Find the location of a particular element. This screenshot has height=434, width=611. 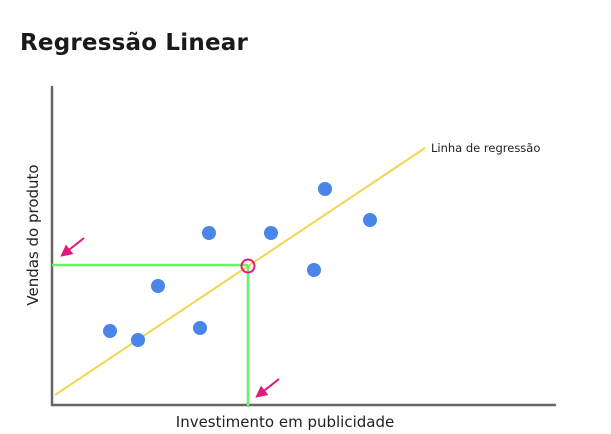

y-pointer-arrow-icon is located at coordinates (72, 247).